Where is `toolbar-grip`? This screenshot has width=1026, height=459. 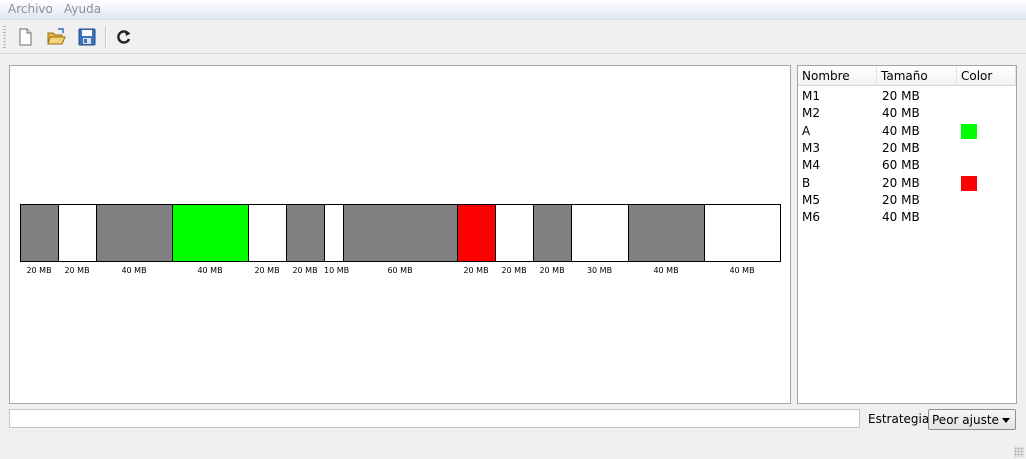 toolbar-grip is located at coordinates (4, 37).